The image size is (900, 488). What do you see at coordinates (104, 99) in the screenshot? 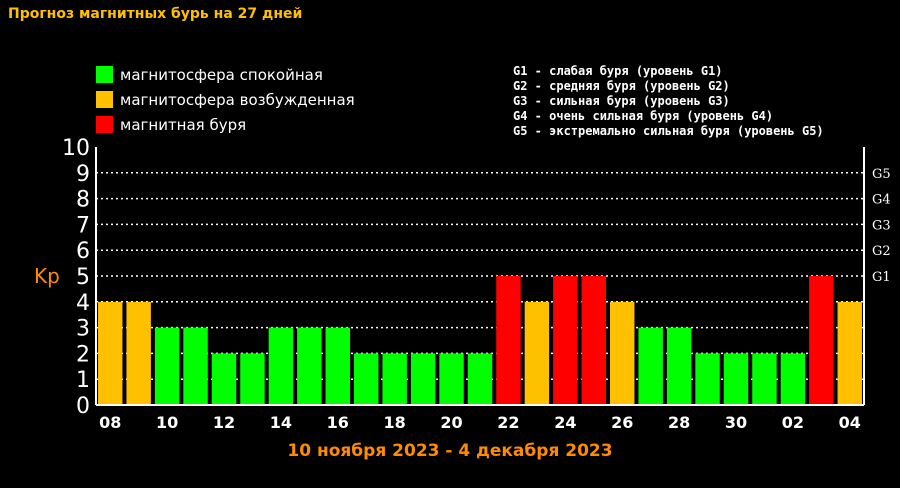
I see `legend-swatch-excited` at bounding box center [104, 99].